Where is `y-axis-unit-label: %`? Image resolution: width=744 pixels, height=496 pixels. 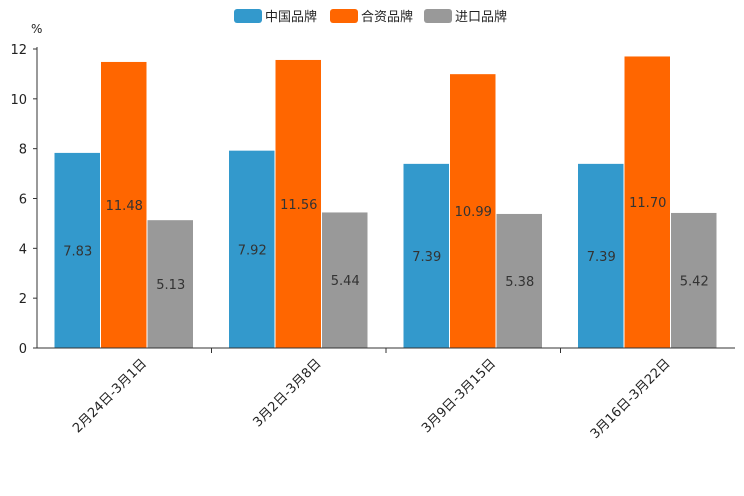 y-axis-unit-label: % is located at coordinates (36, 29).